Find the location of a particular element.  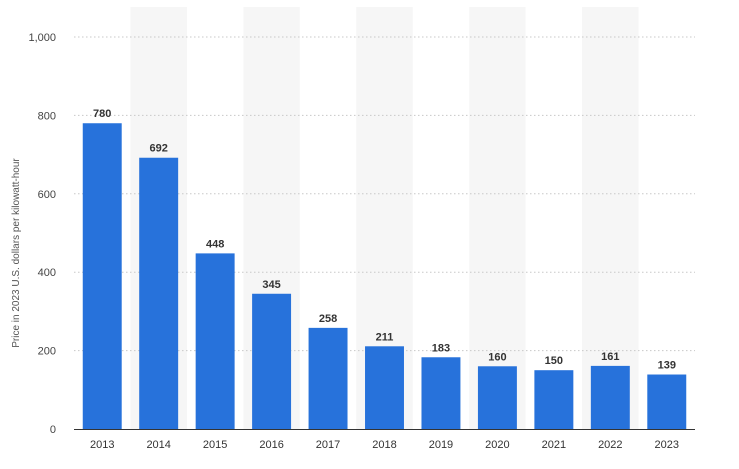

y-axis-ticks: 0 200 400 600 800 1,000 is located at coordinates (42, 234).